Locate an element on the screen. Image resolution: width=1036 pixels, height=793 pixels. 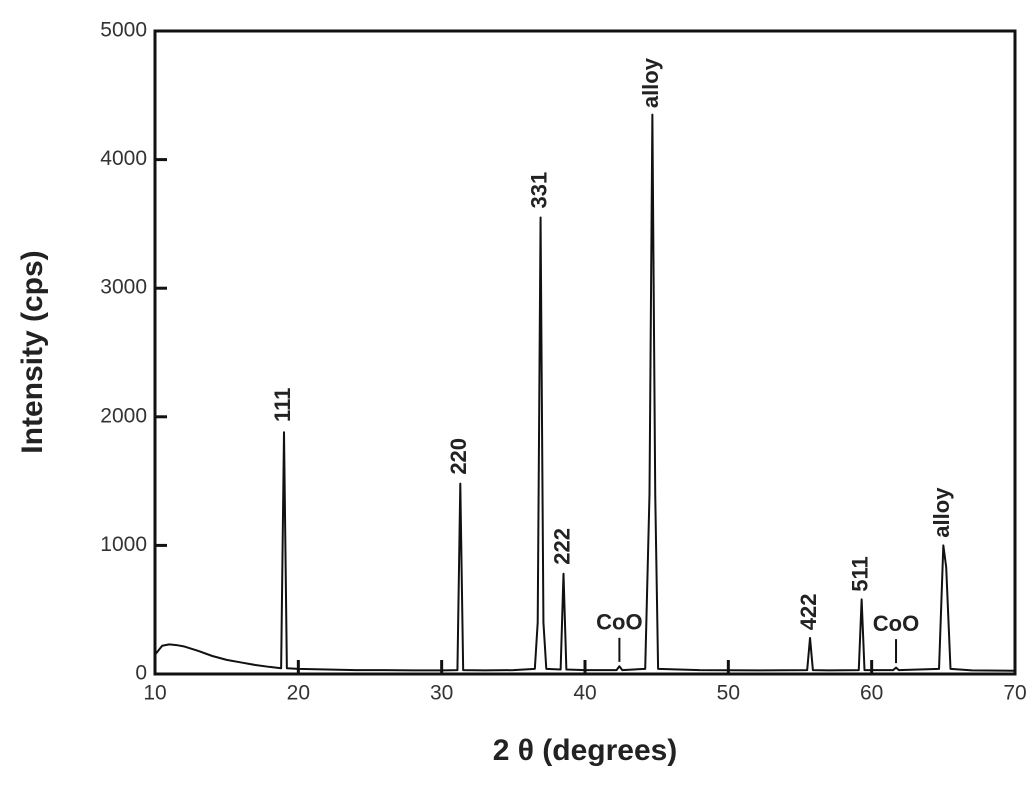
x-tick-label: 20 is located at coordinates (298, 693).